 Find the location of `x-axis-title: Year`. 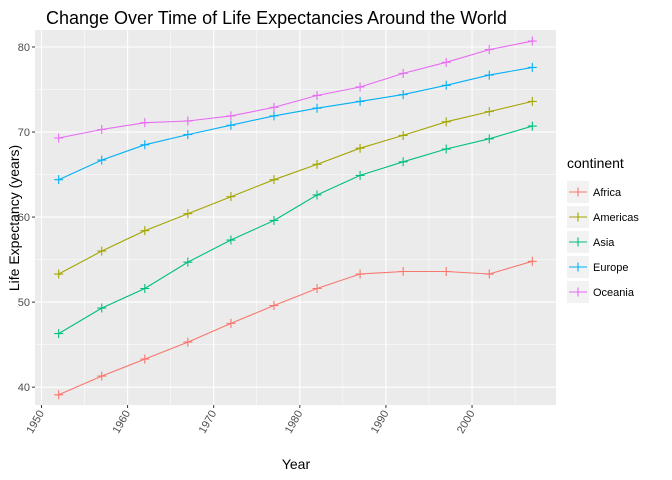

x-axis-title: Year is located at coordinates (296, 464).